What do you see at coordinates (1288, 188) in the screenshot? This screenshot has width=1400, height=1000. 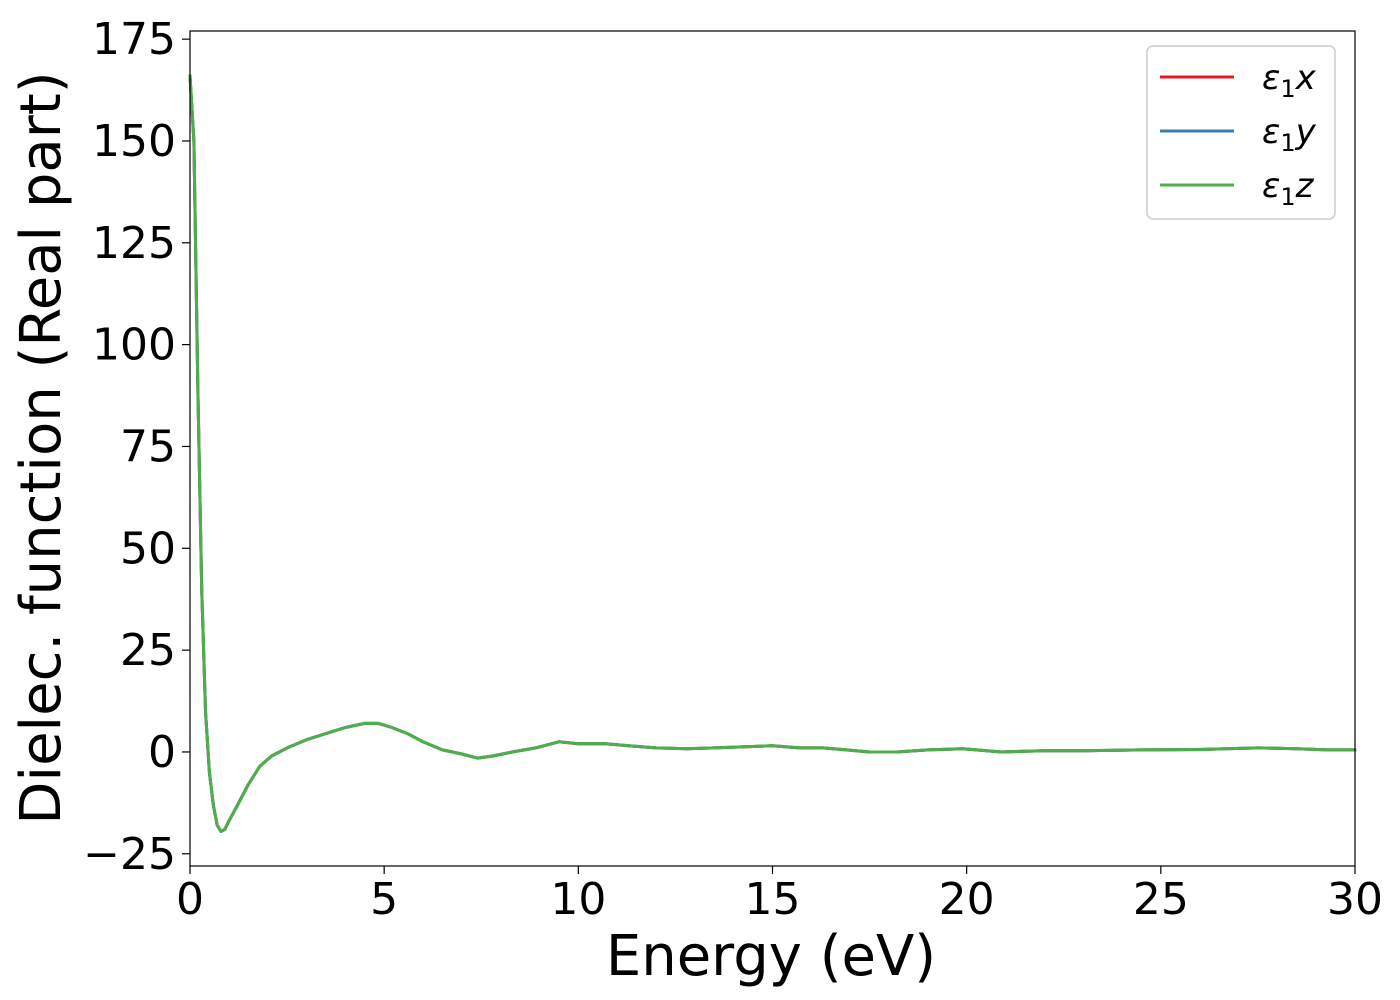 I see `legend-label-z: ε1z` at bounding box center [1288, 188].